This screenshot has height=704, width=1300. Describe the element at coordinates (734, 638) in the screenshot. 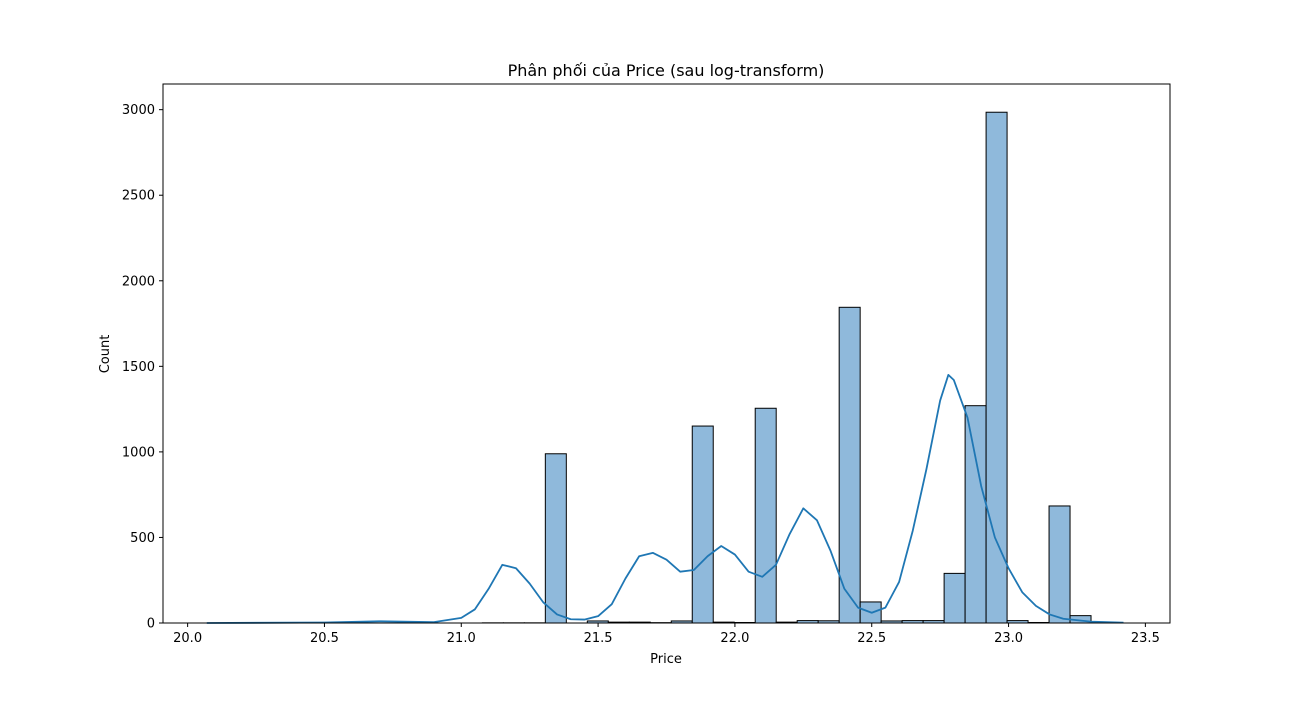

I see `x-tick-label: 22.0` at that location.